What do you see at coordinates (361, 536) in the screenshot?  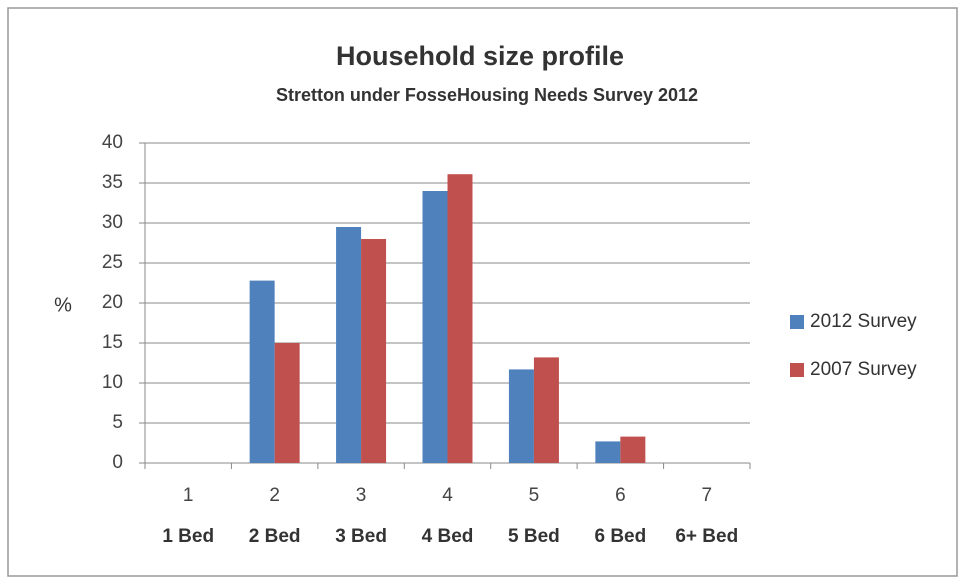 I see `x-category-label: 3 Bed` at bounding box center [361, 536].